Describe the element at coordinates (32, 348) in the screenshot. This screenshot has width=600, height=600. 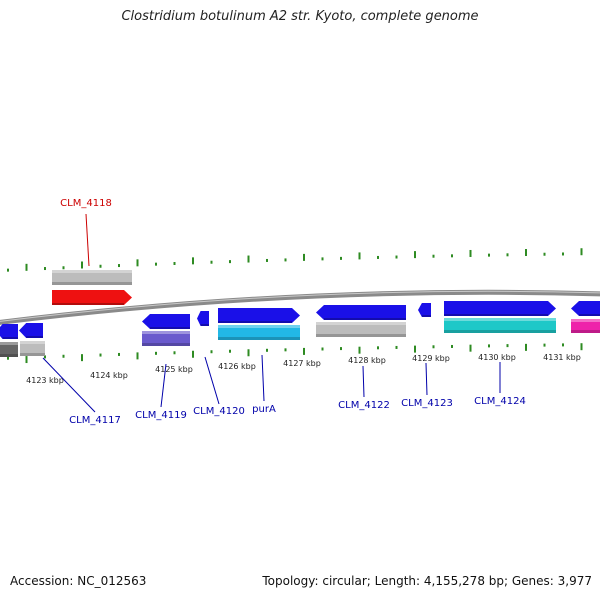
I see `feature-gene-clm4117` at that location.